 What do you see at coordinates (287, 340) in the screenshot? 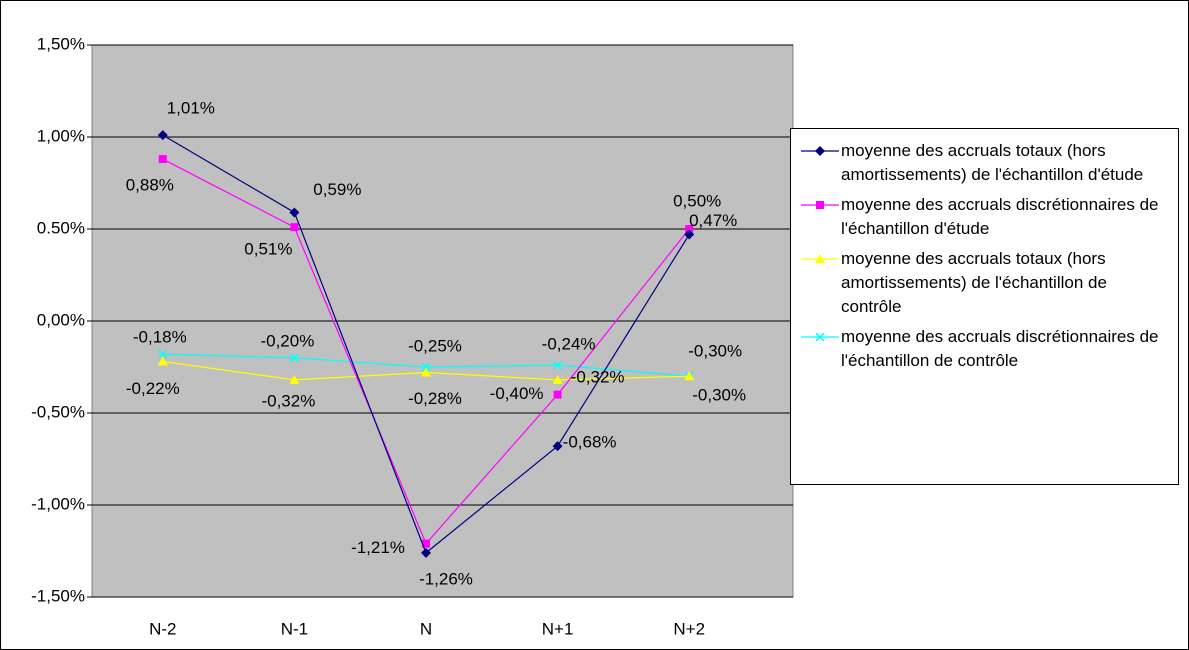
I see `data-label: -0,20%` at bounding box center [287, 340].